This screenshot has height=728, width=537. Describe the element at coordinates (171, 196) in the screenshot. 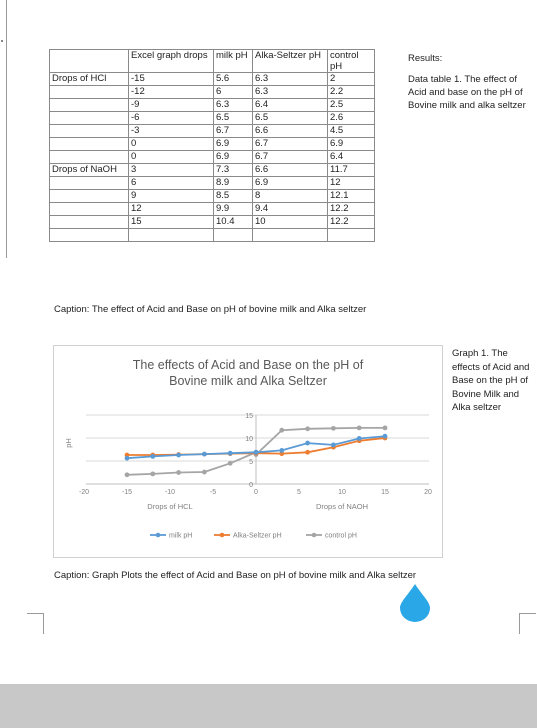

I see `table-cell: 9` at that location.